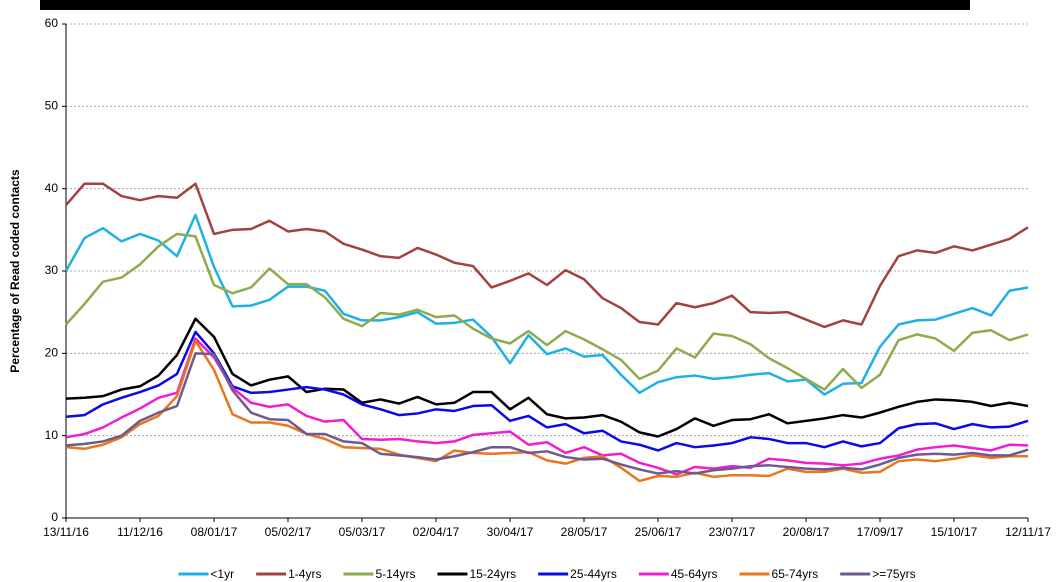  What do you see at coordinates (288, 532) in the screenshot?
I see `x-tick-label: 05/02/17` at bounding box center [288, 532].